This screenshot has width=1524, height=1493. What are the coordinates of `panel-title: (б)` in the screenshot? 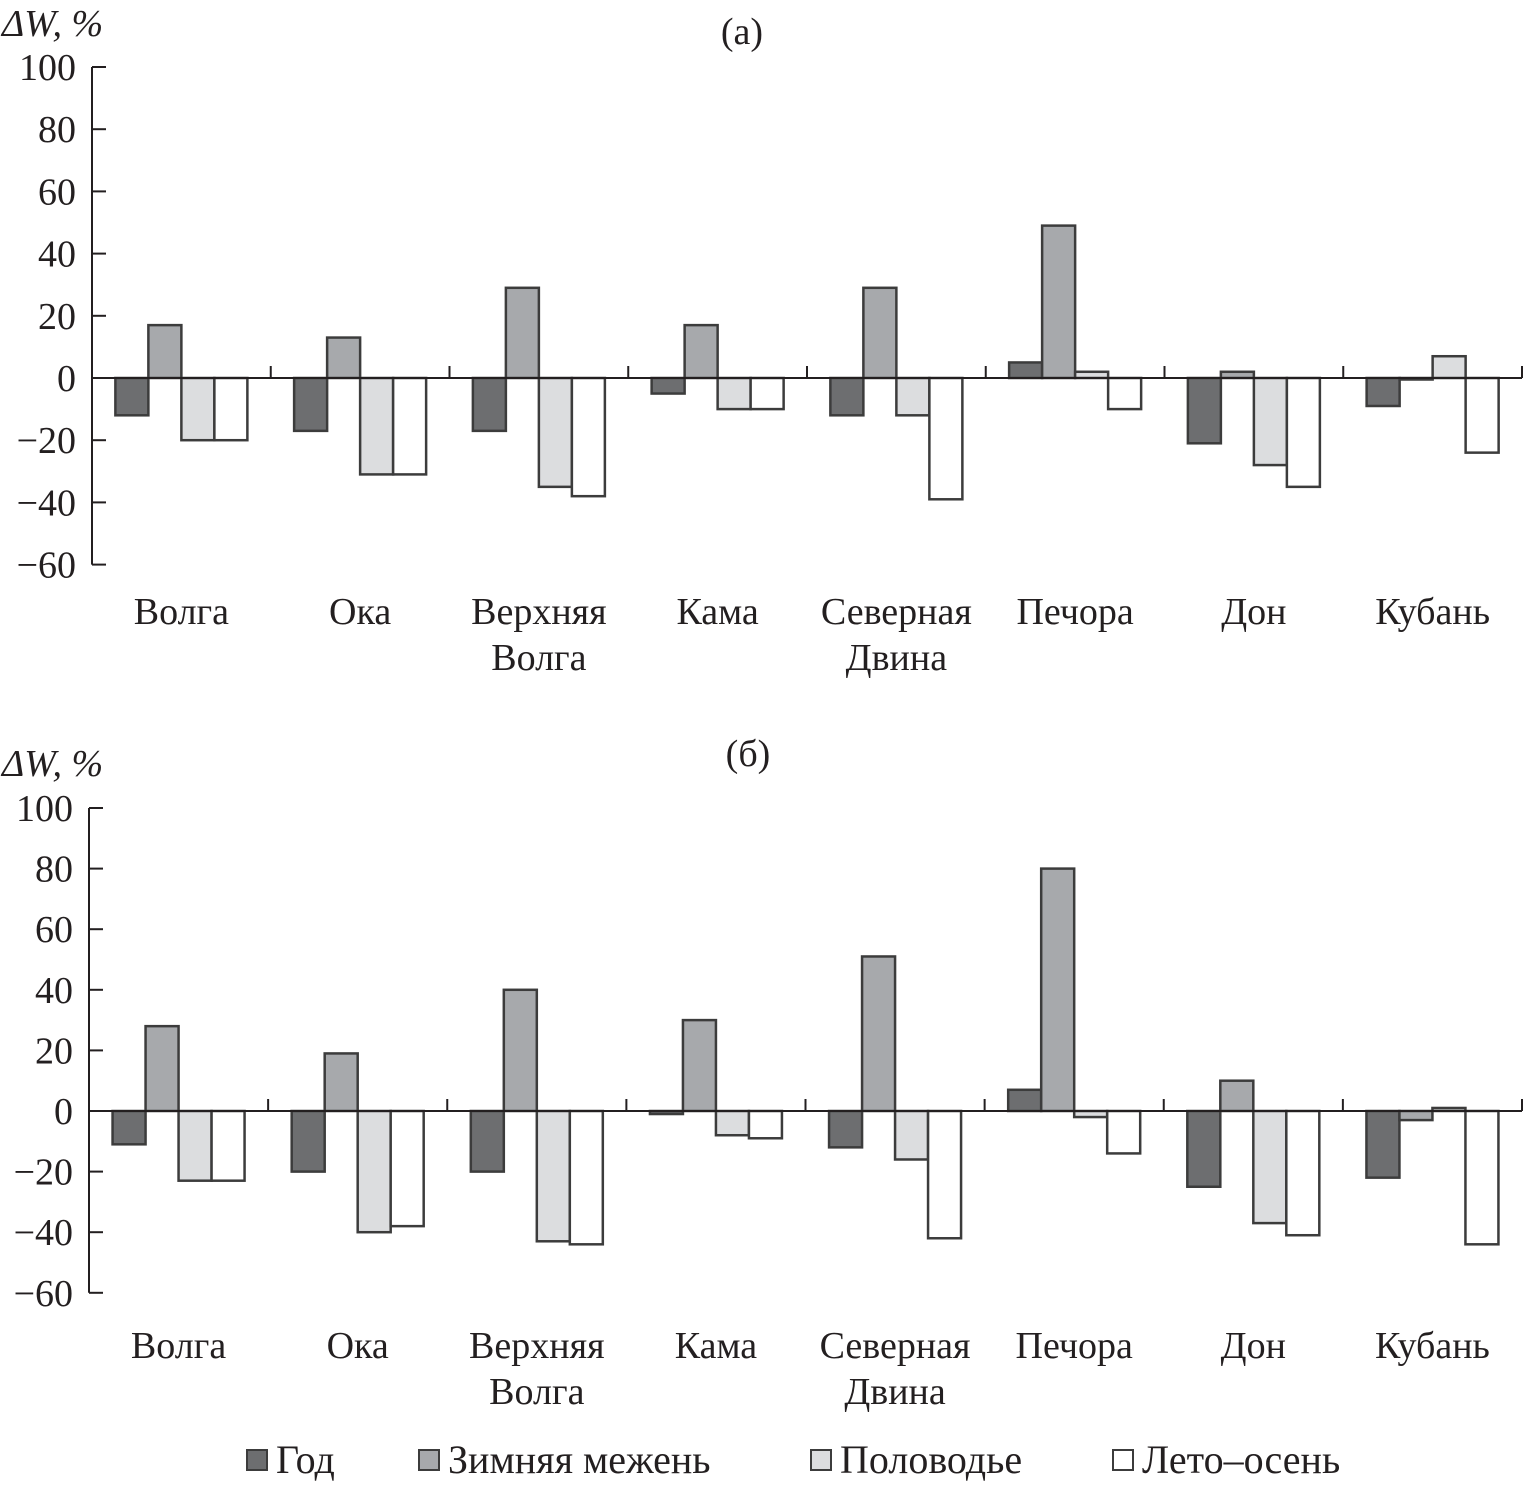 It's located at (748, 754).